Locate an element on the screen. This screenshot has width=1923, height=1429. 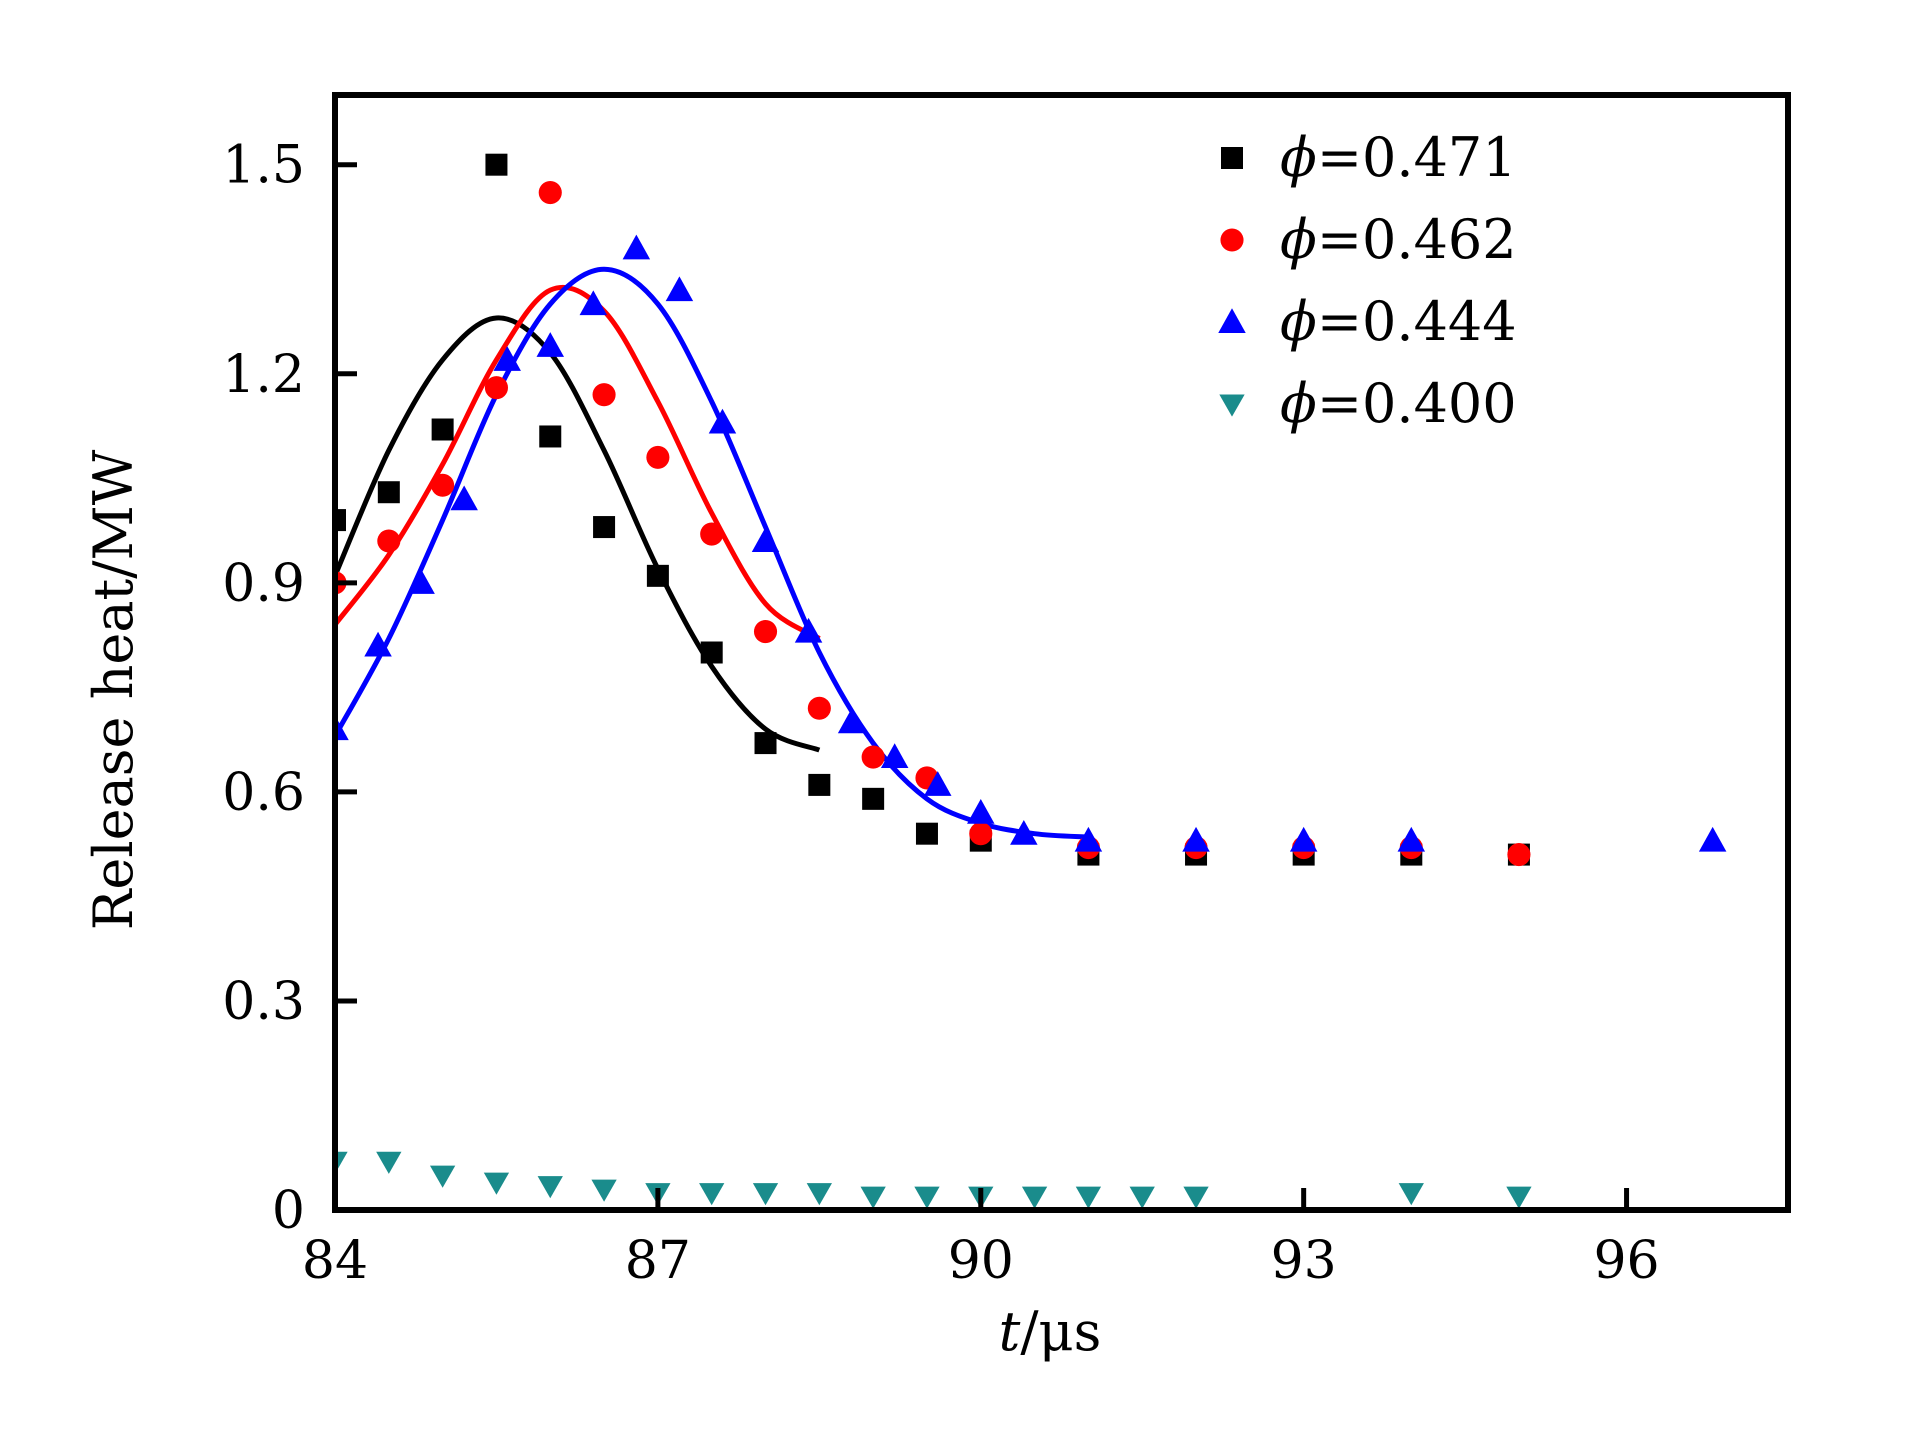
x-axis-ticks: 84 87 90 93 96 is located at coordinates (981, 1239).